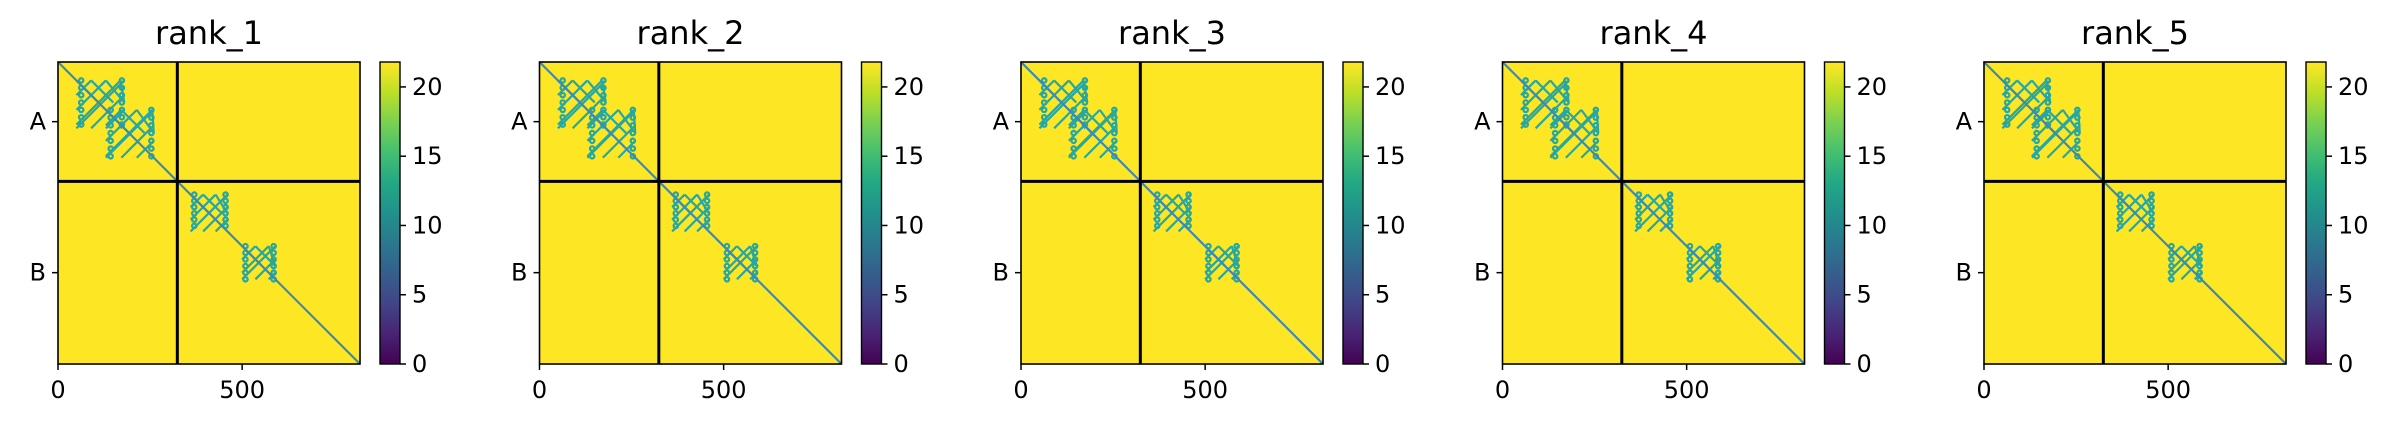 The width and height of the screenshot is (2394, 432). What do you see at coordinates (2135, 33) in the screenshot?
I see `panel-title: rank_5` at bounding box center [2135, 33].